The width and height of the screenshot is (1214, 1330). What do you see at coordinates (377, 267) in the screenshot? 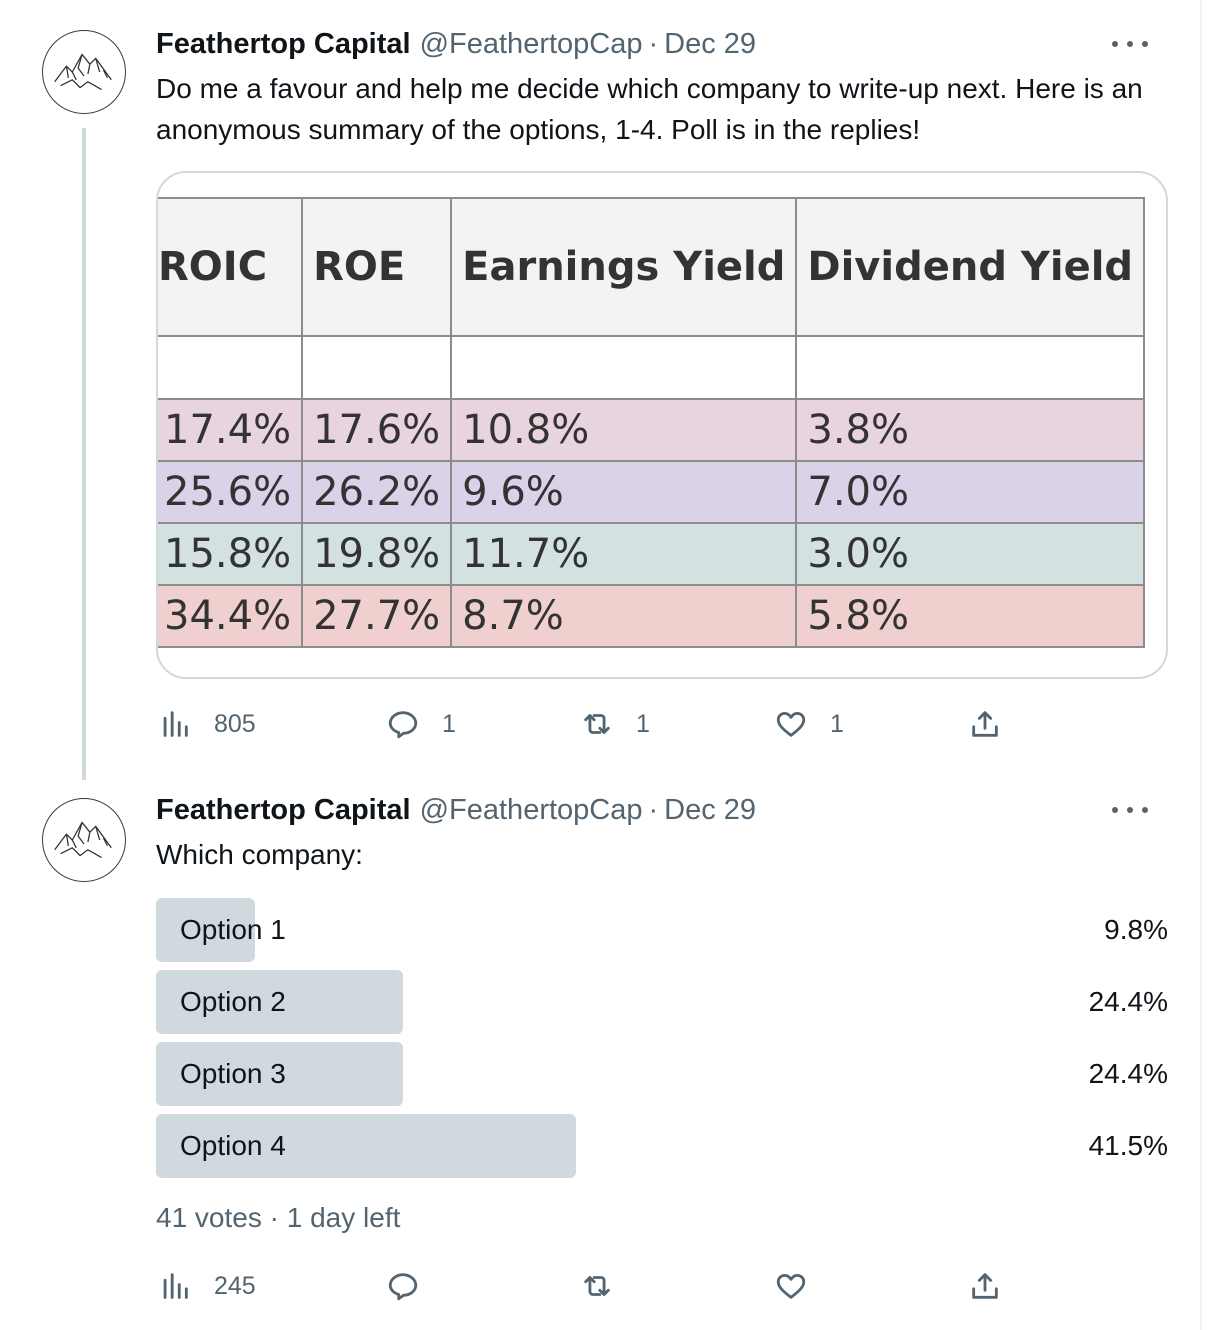
I see `table-header-cell: ROE` at bounding box center [377, 267].